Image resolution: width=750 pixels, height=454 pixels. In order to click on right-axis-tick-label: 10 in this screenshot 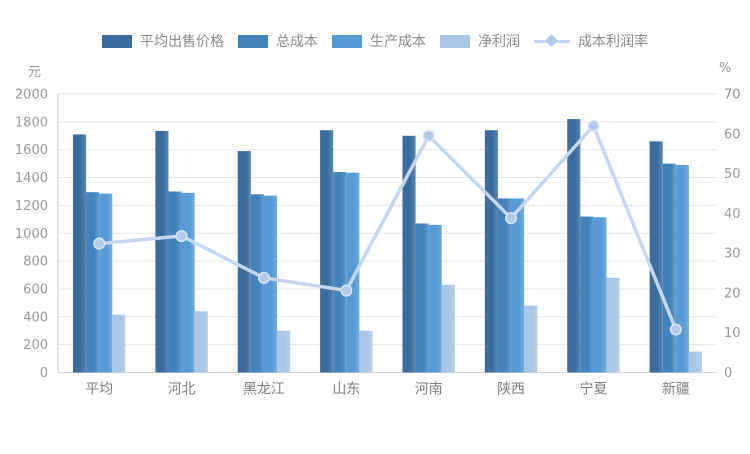, I will do `click(732, 333)`.